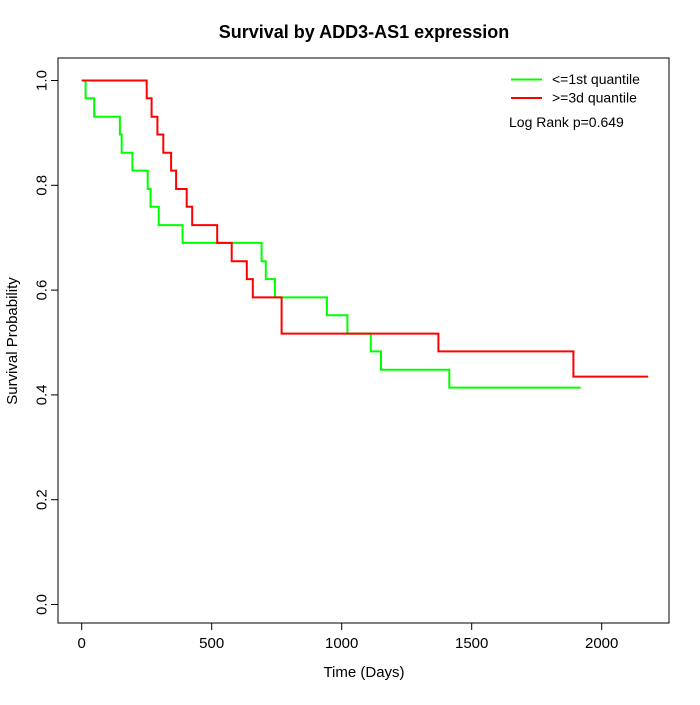  Describe the element at coordinates (42, 394) in the screenshot. I see `y-tick-label: 0.4` at that location.